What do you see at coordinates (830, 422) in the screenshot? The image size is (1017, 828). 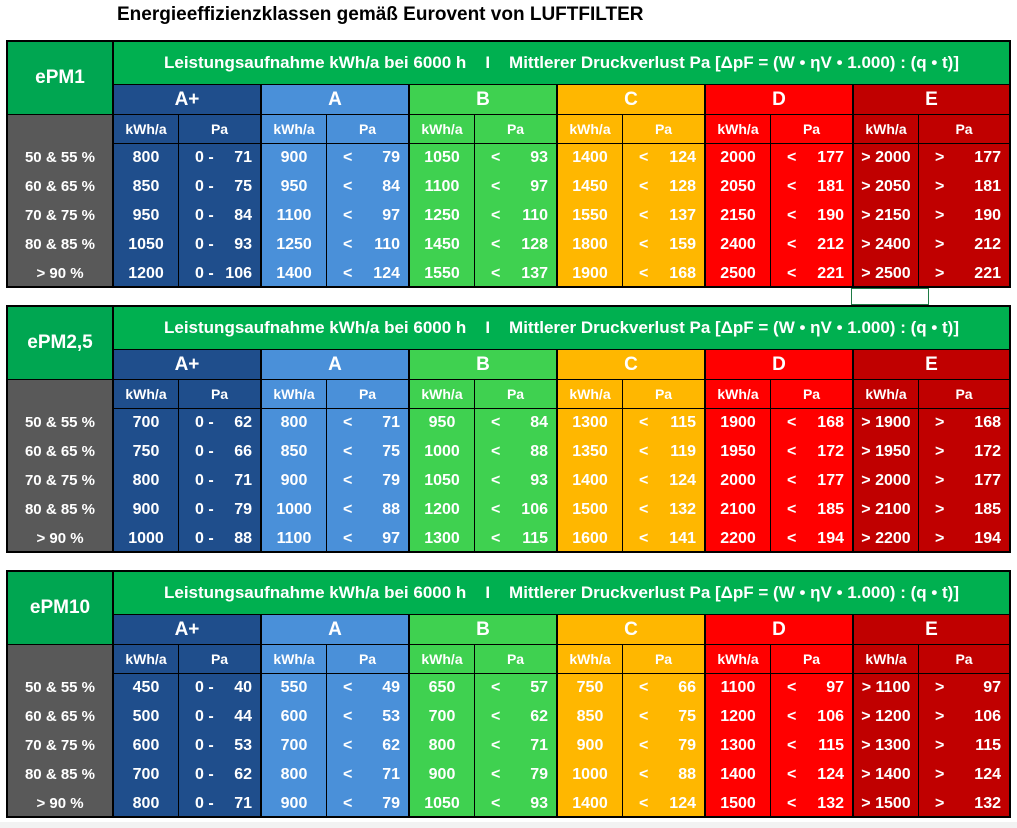 I see `pa-number: 168` at bounding box center [830, 422].